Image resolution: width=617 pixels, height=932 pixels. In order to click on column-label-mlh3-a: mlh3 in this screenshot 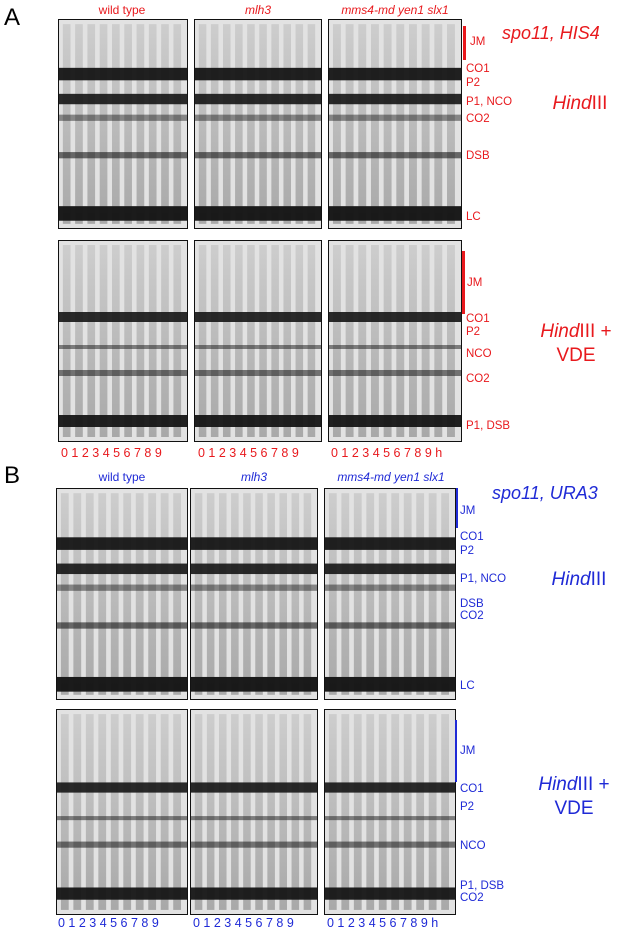, I will do `click(257, 10)`.